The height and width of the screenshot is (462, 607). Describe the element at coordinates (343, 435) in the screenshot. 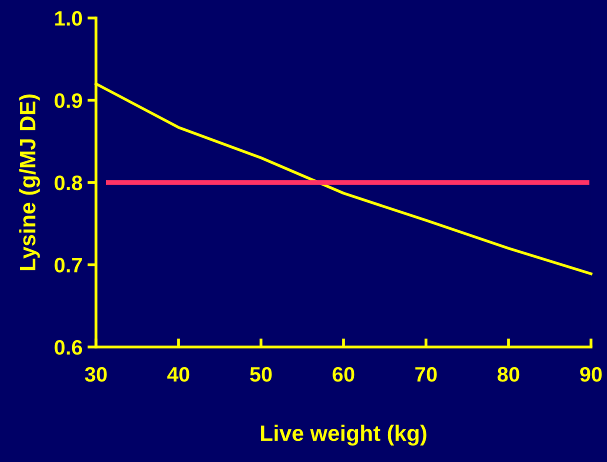

I see `x-axis-title: Live weight (kg)` at that location.